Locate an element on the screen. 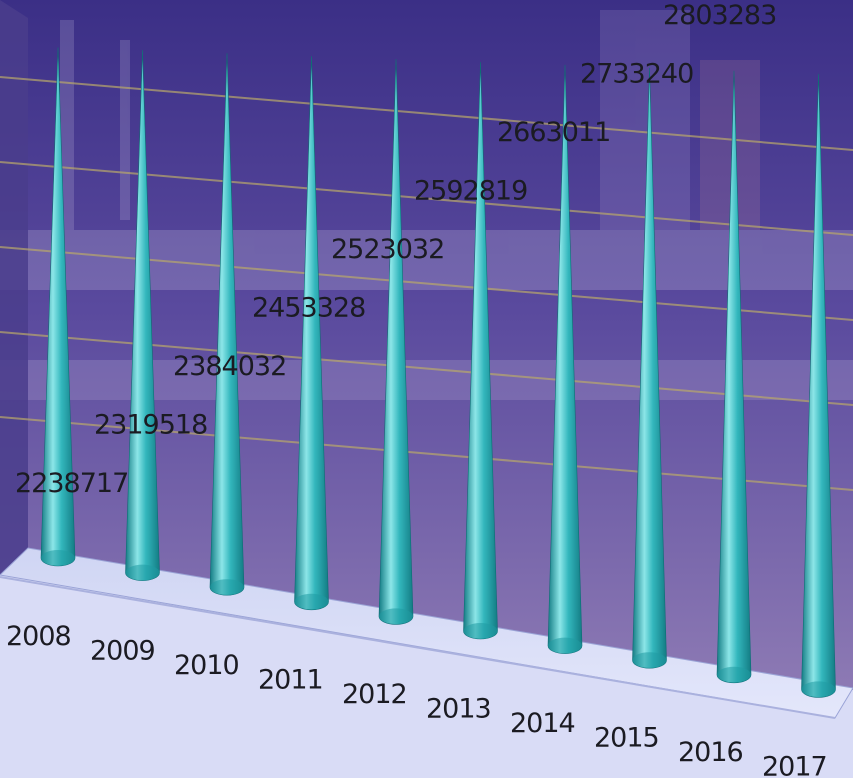 The width and height of the screenshot is (853, 778). category-label-2012: 2012 is located at coordinates (374, 694).